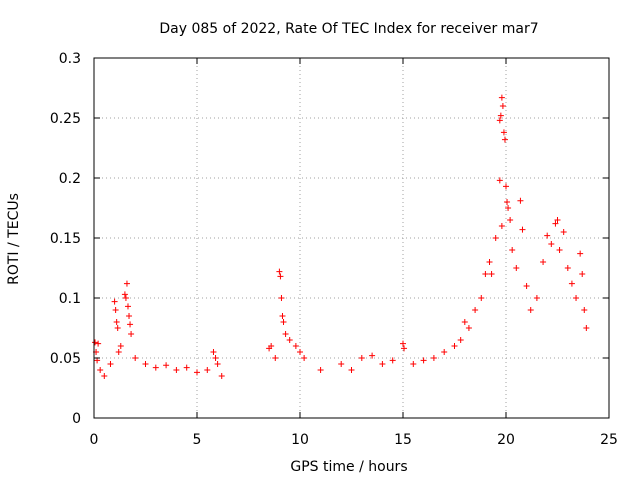 This screenshot has width=640, height=480. I want to click on x-tick-label: 20, so click(506, 440).